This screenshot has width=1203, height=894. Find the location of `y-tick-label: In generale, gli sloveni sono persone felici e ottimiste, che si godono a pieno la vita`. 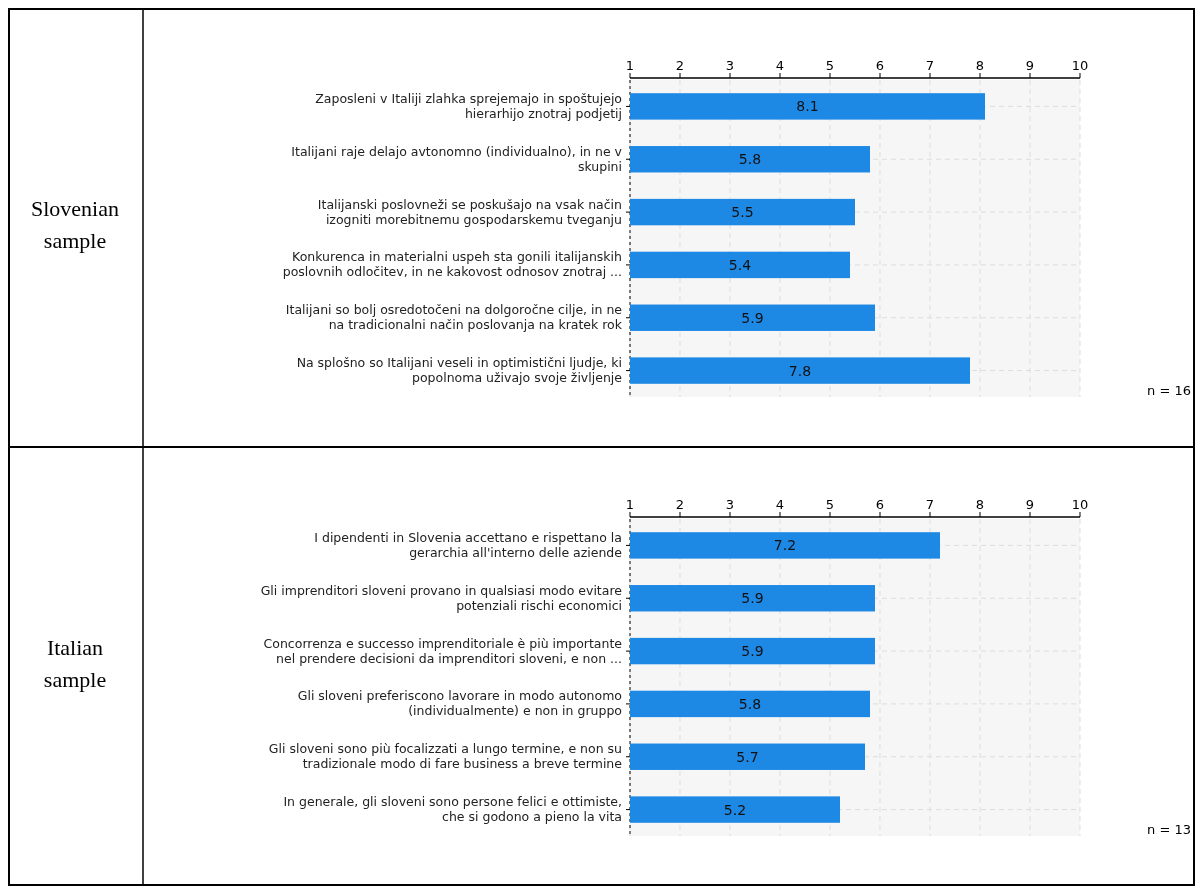

y-tick-label: In generale, gli sloveni sono persone felici e ottimiste, che si godono a pieno la vita is located at coordinates (452, 809).